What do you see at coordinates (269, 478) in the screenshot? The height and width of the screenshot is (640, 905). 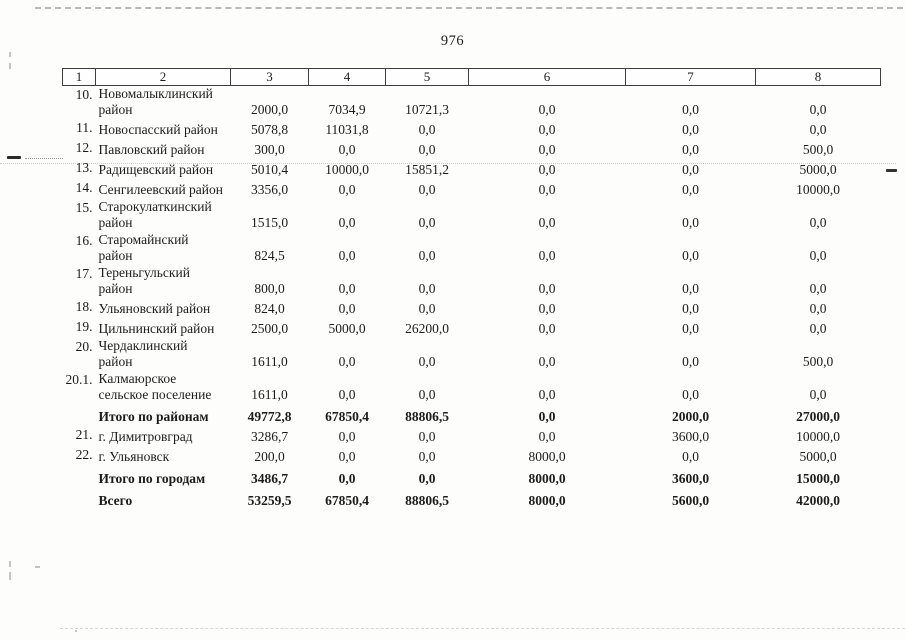 I see `value-cell-col3: 3486,7` at bounding box center [269, 478].